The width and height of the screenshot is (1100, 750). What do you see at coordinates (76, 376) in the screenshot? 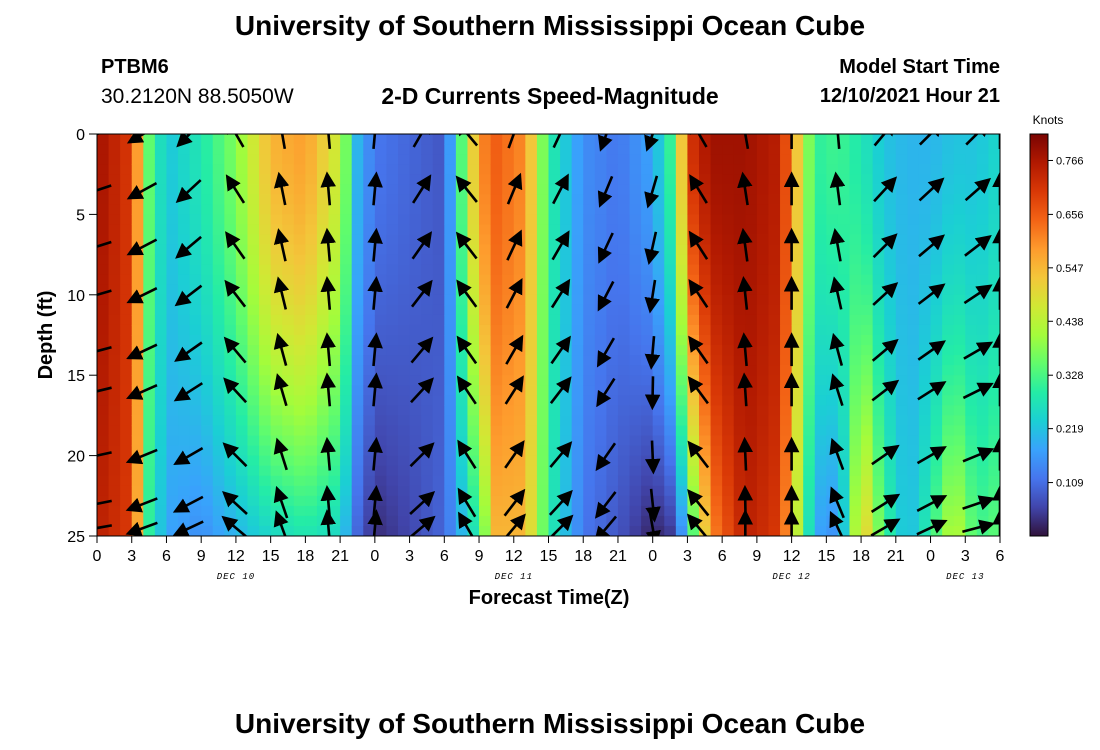
I see `y-tick-label: 15` at bounding box center [76, 376].